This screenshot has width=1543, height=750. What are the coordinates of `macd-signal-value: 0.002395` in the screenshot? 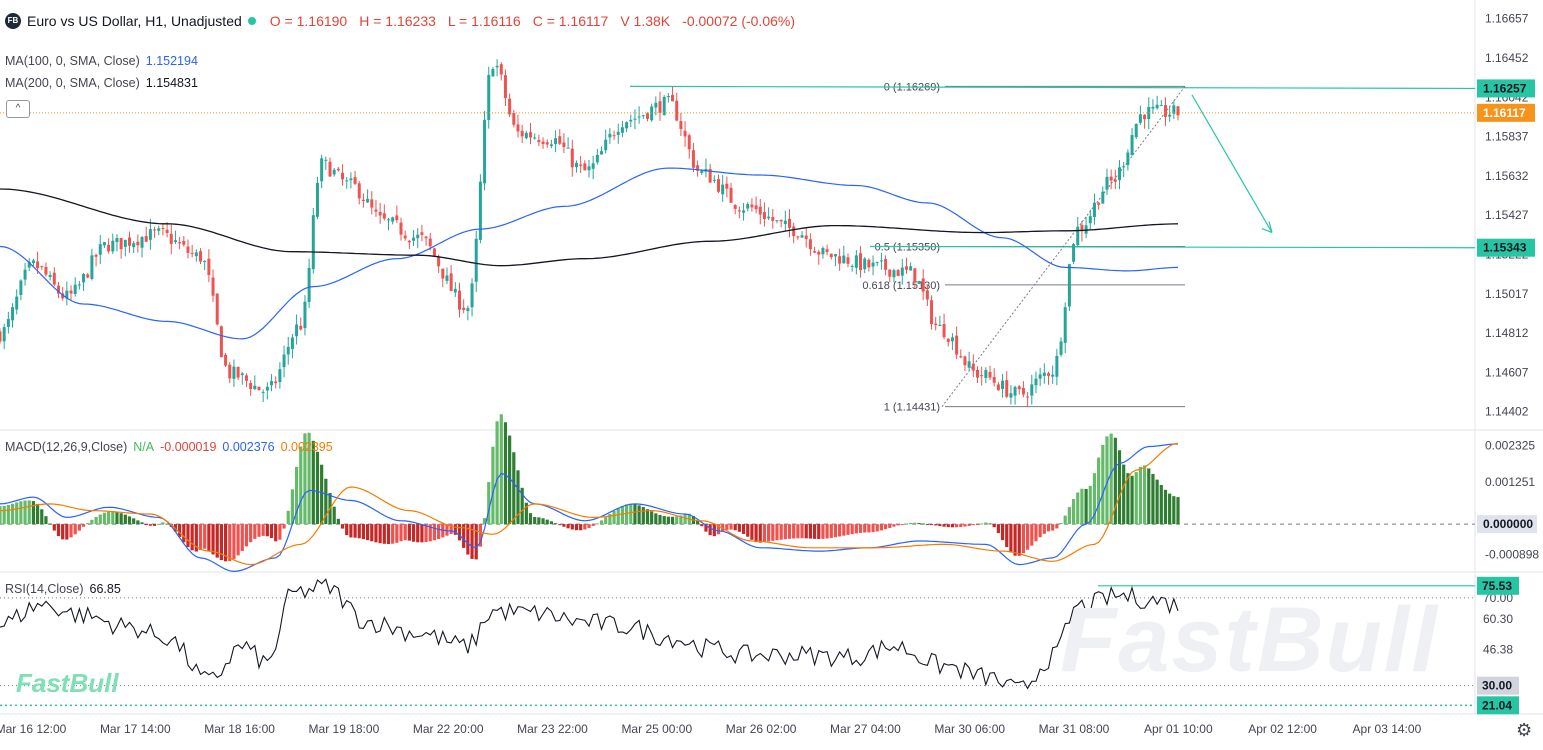 It's located at (306, 447).